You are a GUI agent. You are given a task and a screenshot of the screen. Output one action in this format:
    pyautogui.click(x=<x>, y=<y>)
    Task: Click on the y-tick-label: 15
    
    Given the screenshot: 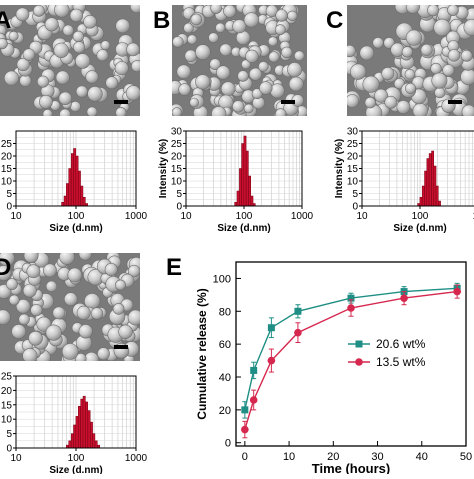 What is the action you would take?
    pyautogui.click(x=177, y=169)
    